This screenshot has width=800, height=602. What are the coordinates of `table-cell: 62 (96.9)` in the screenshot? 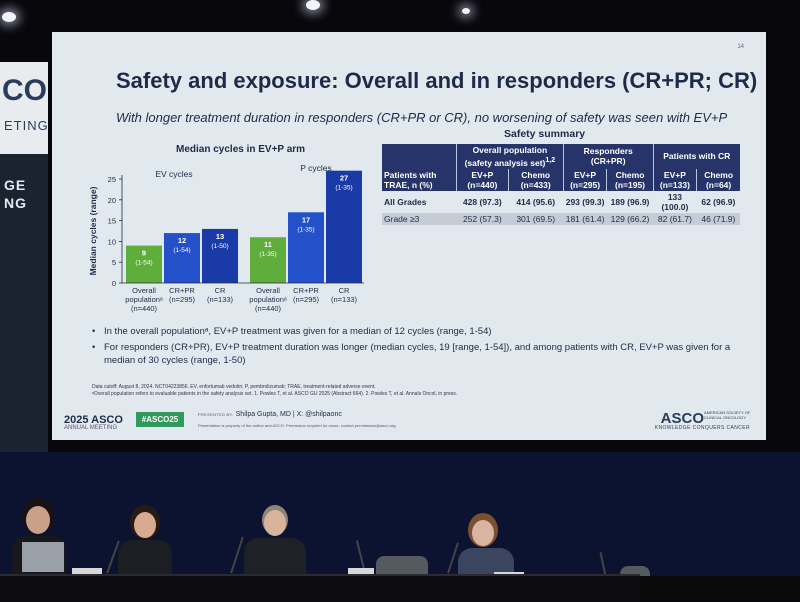 It's located at (718, 201).